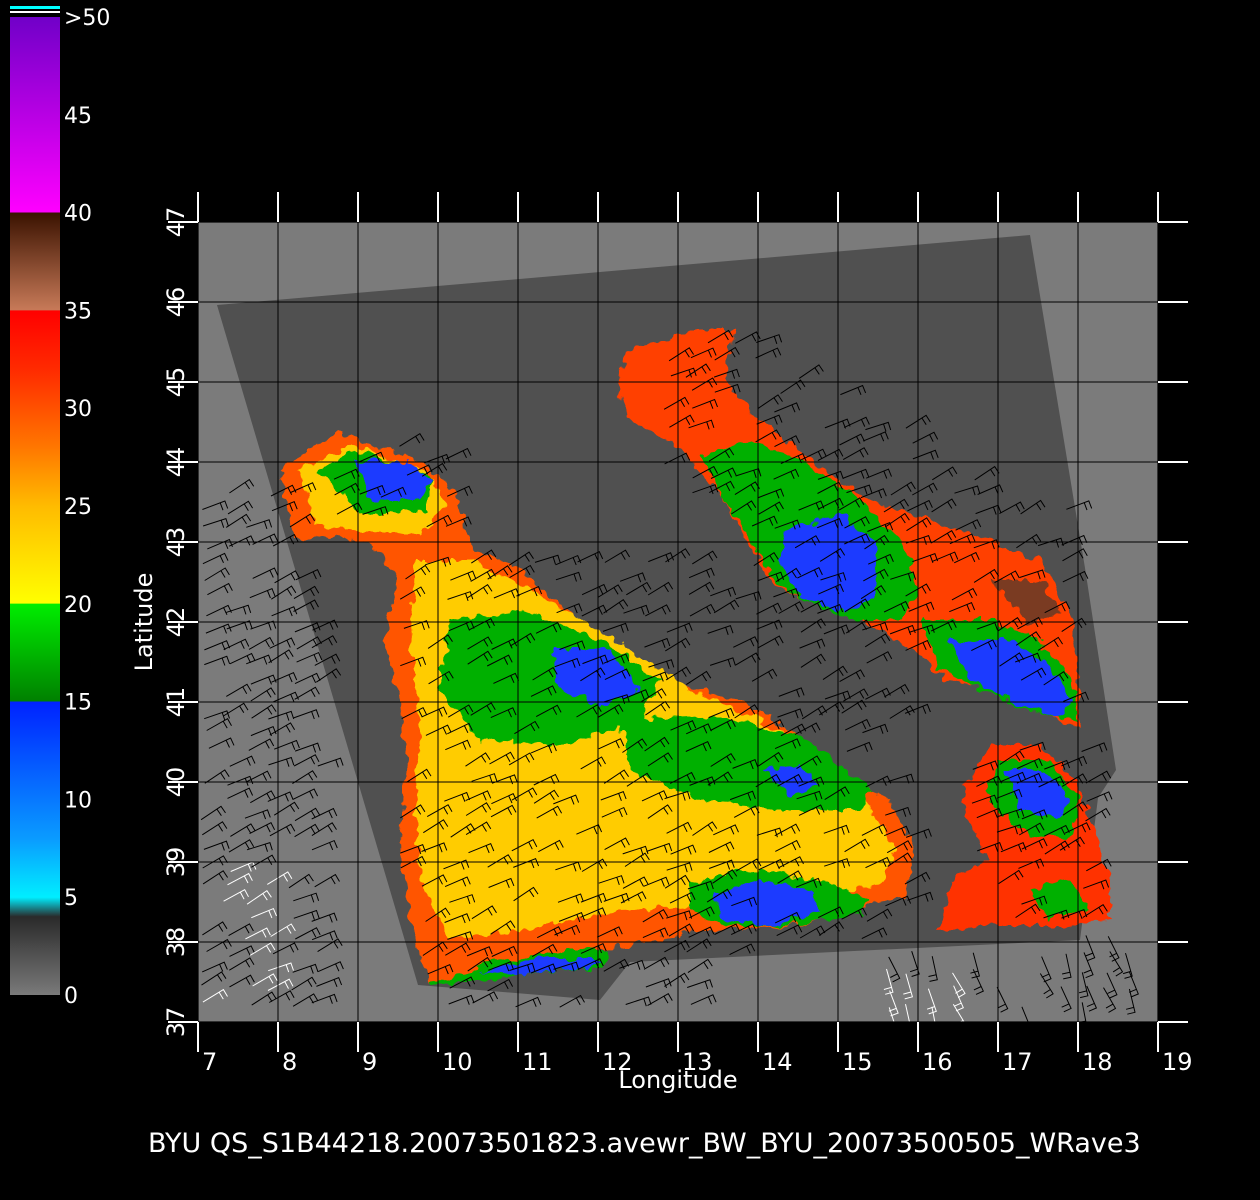 This screenshot has width=1260, height=1200. I want to click on x-tick-label: 13, so click(697, 1062).